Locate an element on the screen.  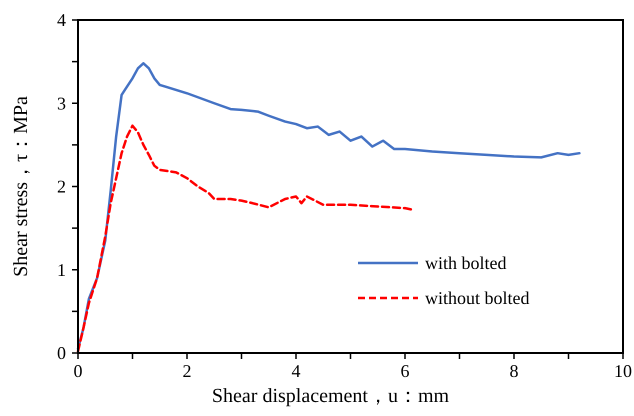
x-tick-label: 4 is located at coordinates (296, 371).